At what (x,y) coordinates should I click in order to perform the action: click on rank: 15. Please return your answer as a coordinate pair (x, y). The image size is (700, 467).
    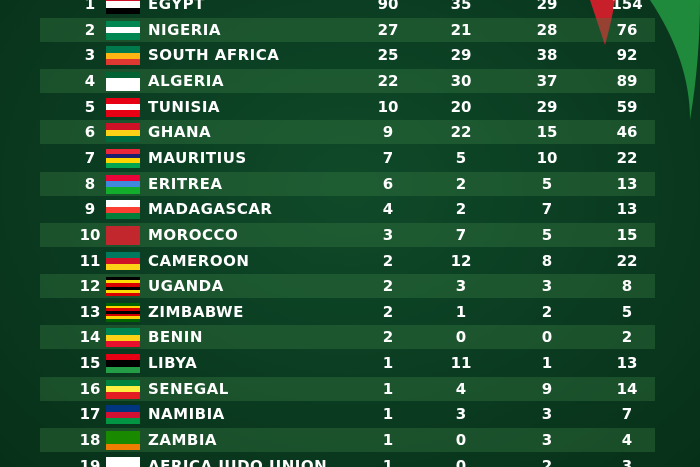
    Looking at the image, I should click on (90, 363).